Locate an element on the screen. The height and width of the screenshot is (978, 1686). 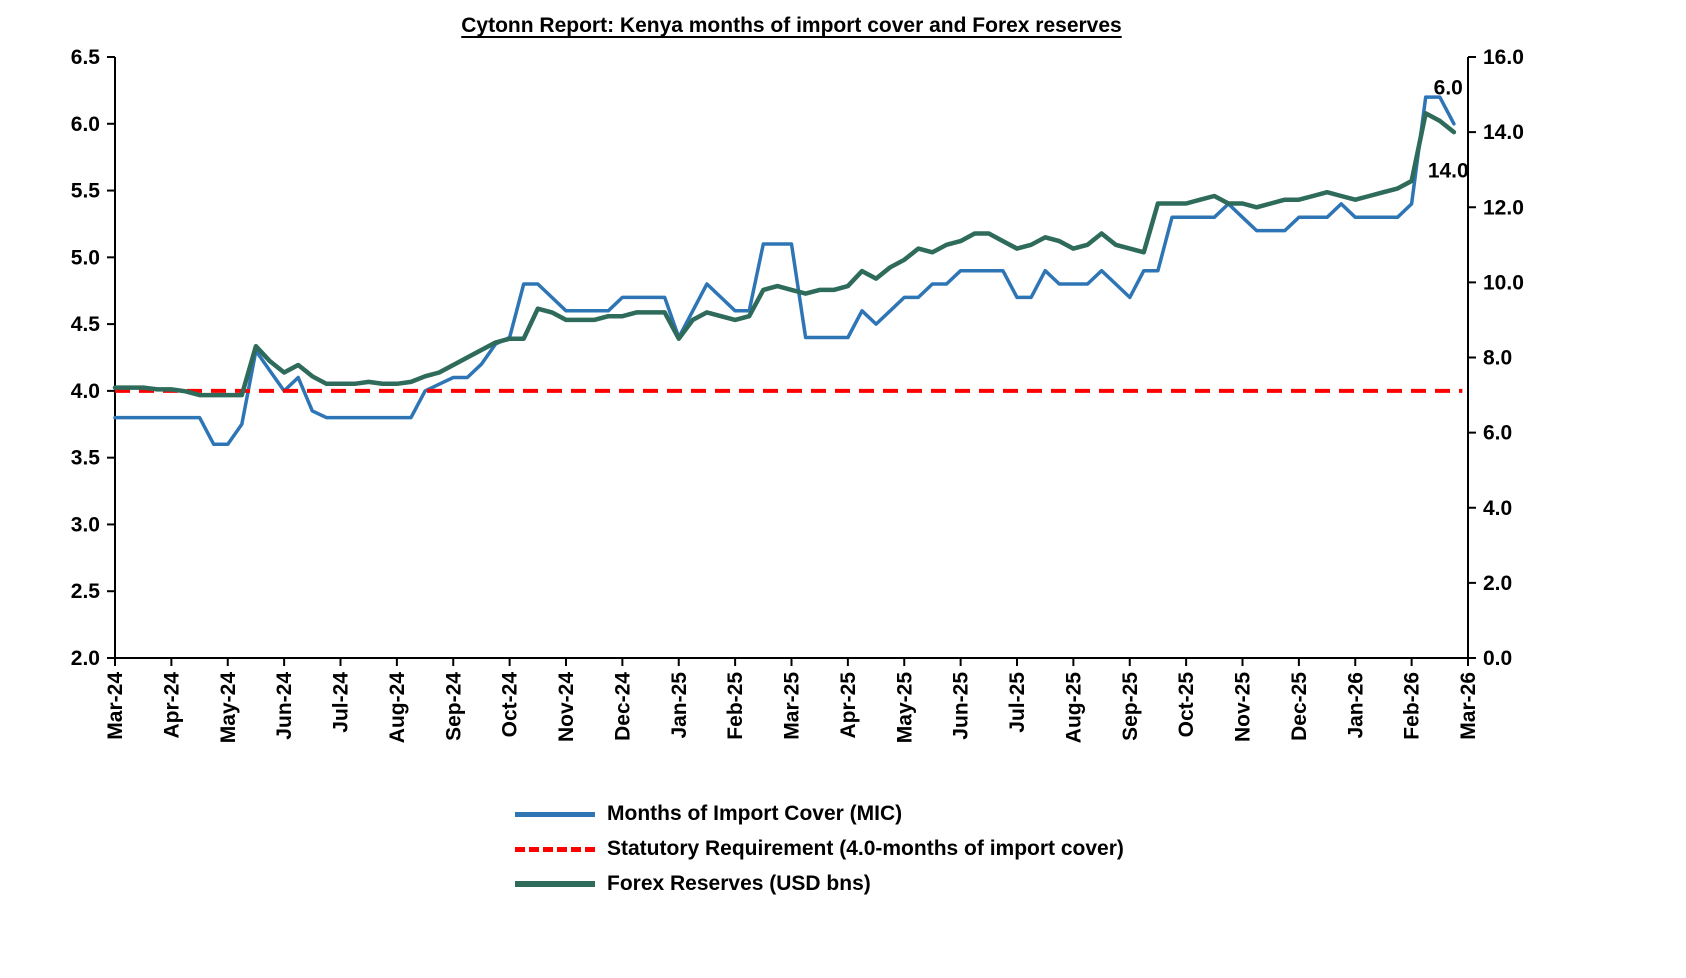
left-axis-tick-label: 6.5 is located at coordinates (86, 57).